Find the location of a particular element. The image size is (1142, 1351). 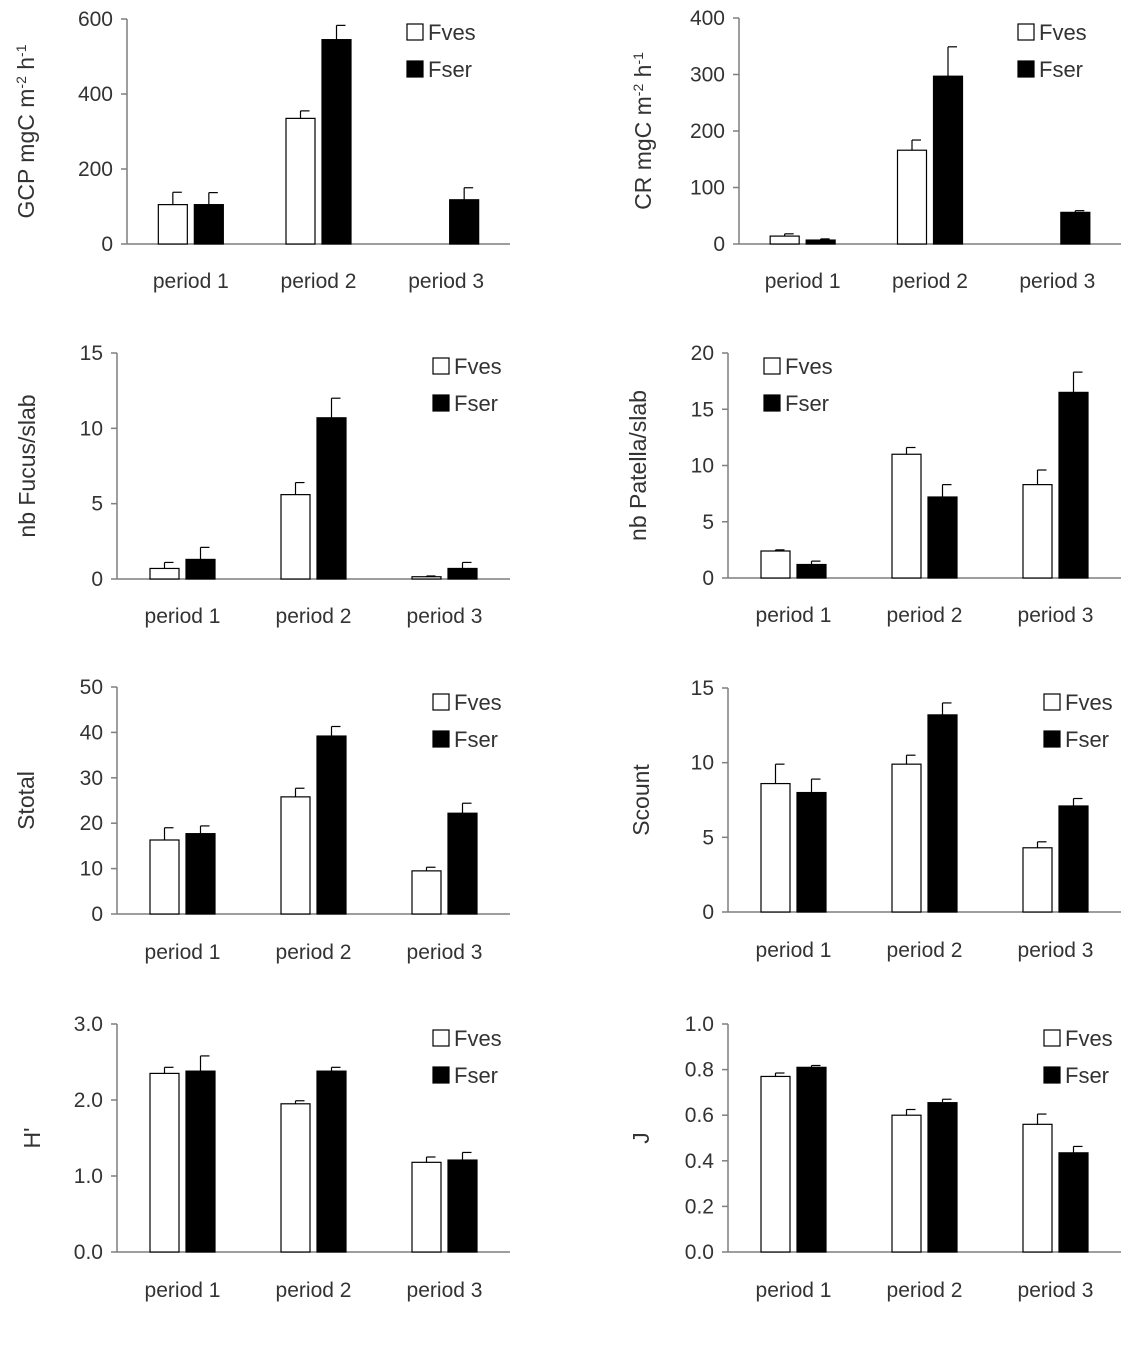

y-tick-label: 30 is located at coordinates (91, 778).